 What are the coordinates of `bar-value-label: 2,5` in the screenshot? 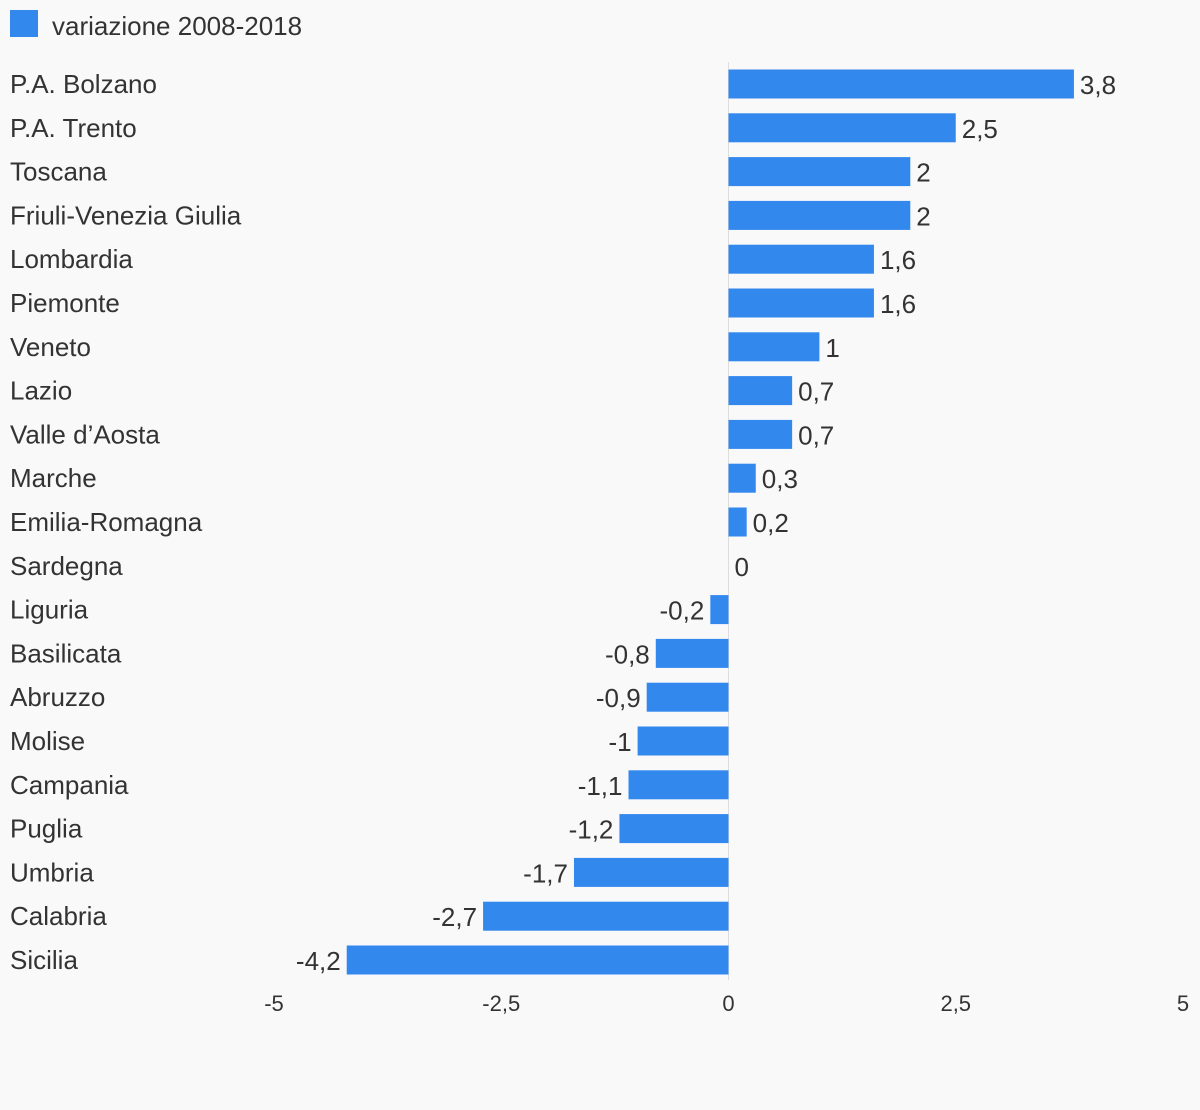 It's located at (980, 129).